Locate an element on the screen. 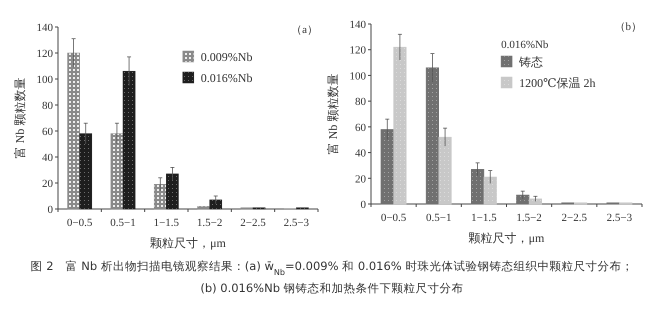  legend-label: 1200℃保温 2h is located at coordinates (557, 83).